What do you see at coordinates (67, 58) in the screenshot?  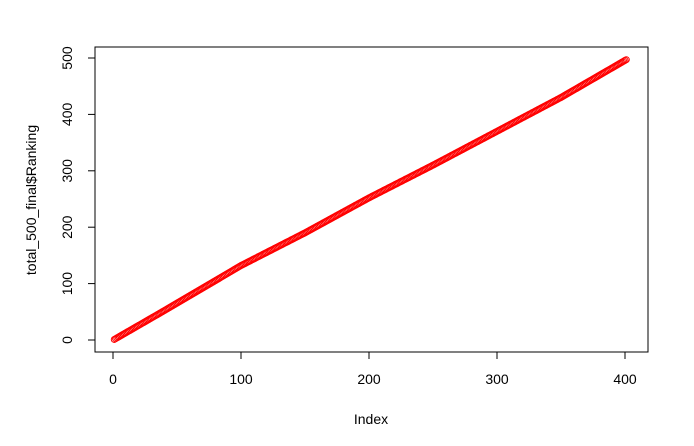 I see `y-tick-label: 500` at bounding box center [67, 58].